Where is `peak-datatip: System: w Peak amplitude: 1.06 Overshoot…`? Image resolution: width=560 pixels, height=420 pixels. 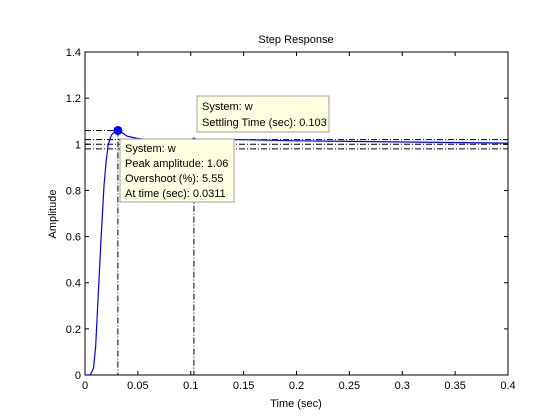 peak-datatip: System: w Peak amplitude: 1.06 Overshoot… is located at coordinates (177, 170).